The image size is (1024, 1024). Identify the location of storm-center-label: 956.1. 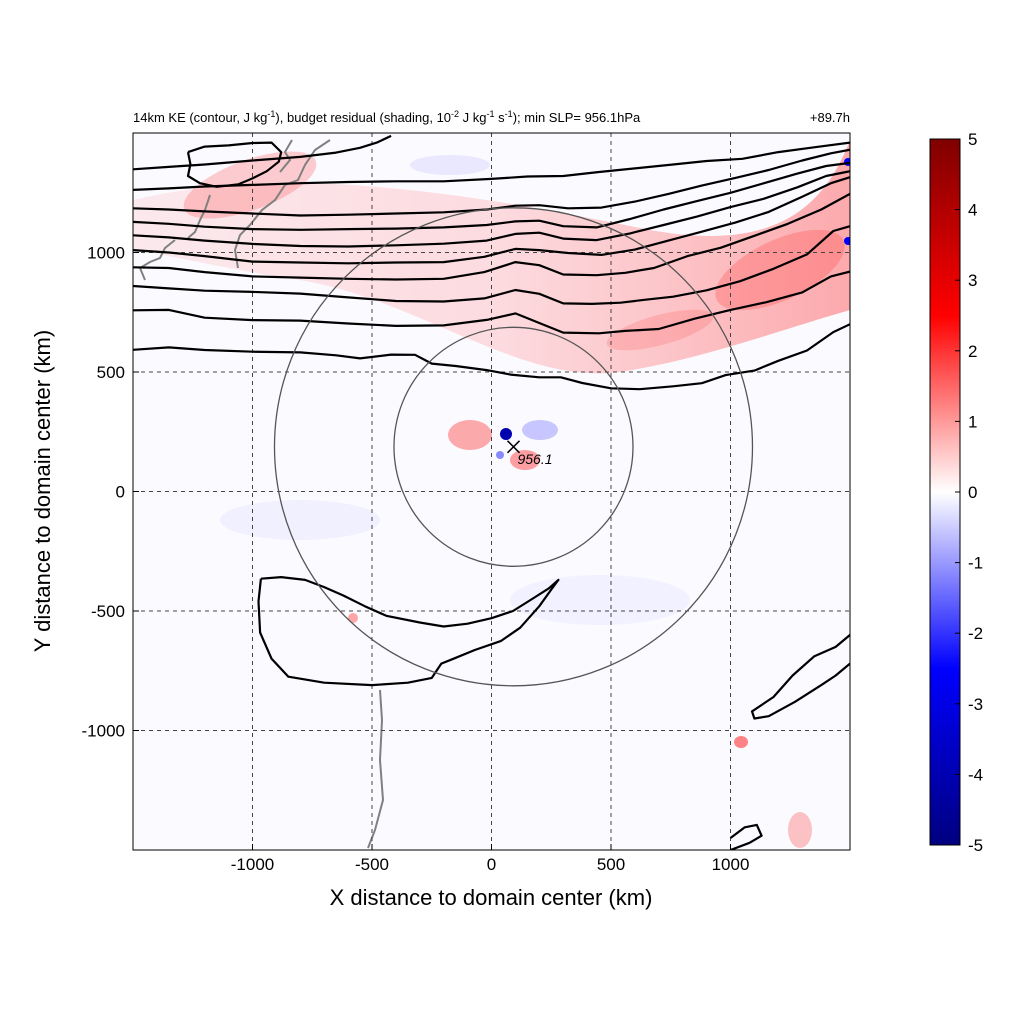
(534, 459).